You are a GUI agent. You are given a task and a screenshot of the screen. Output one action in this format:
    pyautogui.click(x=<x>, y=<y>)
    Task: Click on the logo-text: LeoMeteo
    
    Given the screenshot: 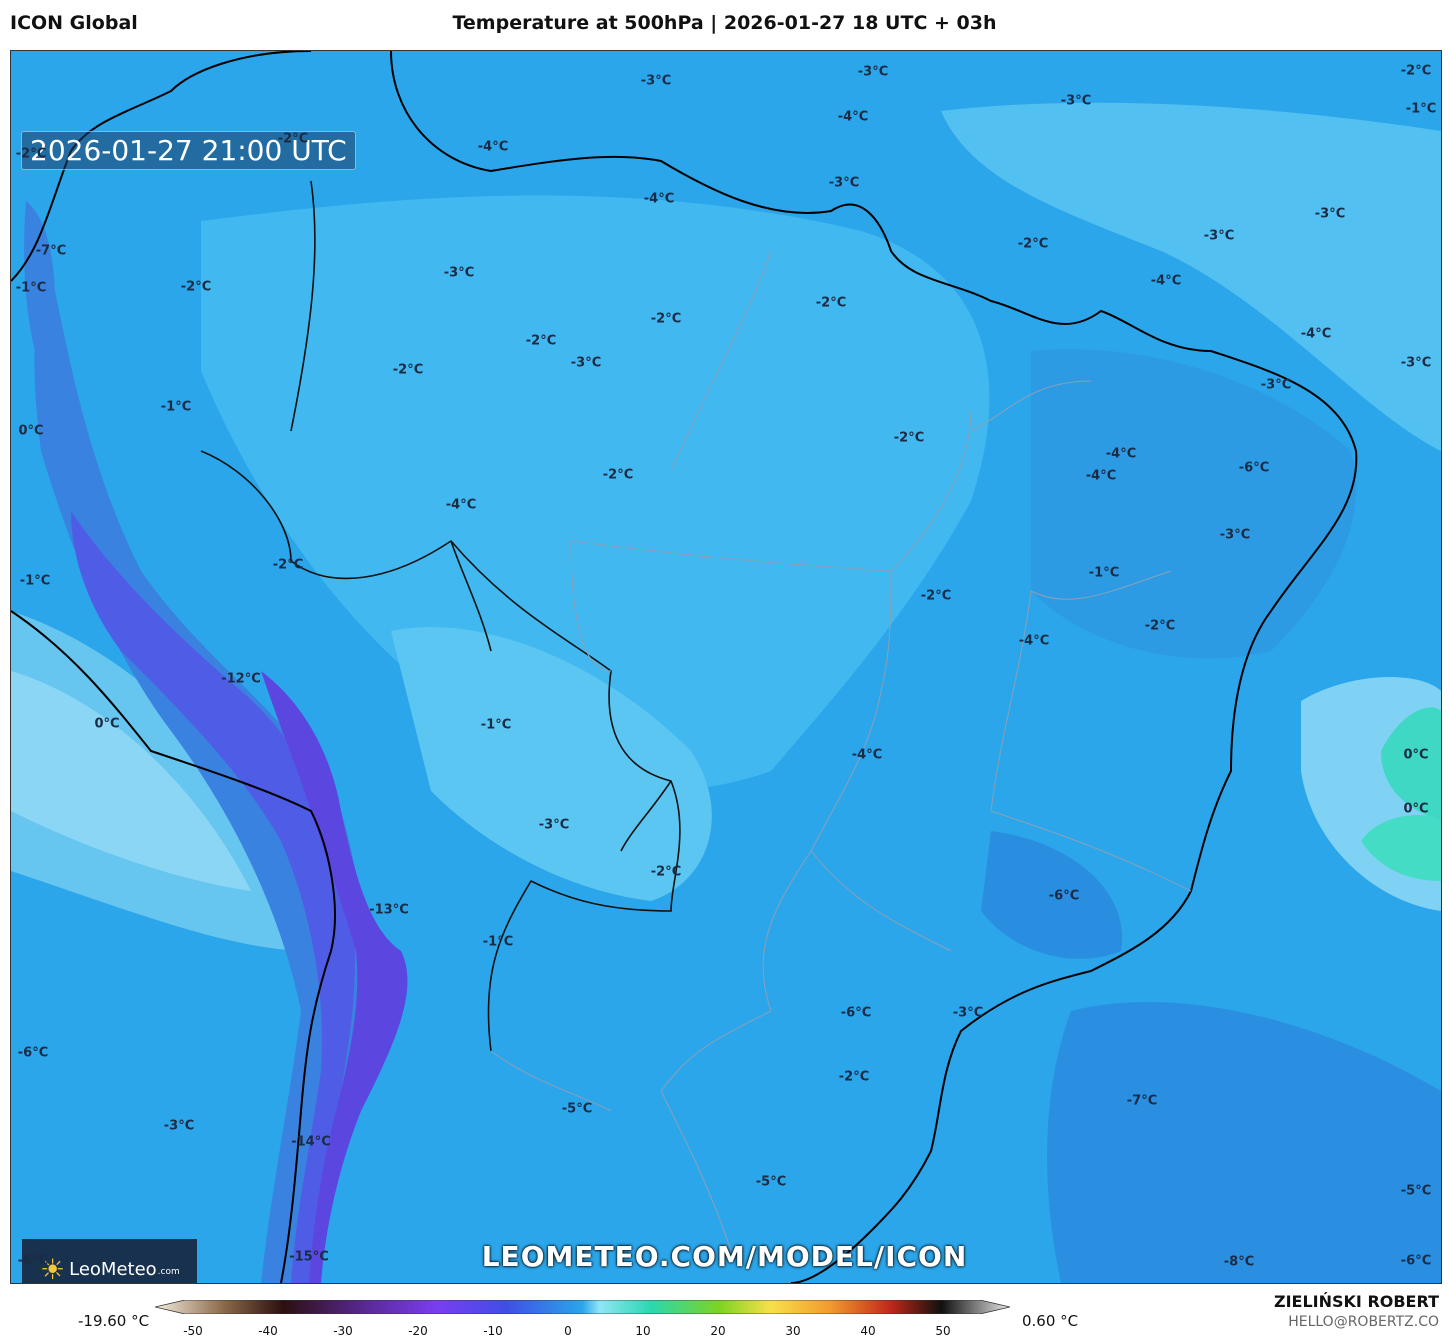 What is the action you would take?
    pyautogui.click(x=113, y=1269)
    